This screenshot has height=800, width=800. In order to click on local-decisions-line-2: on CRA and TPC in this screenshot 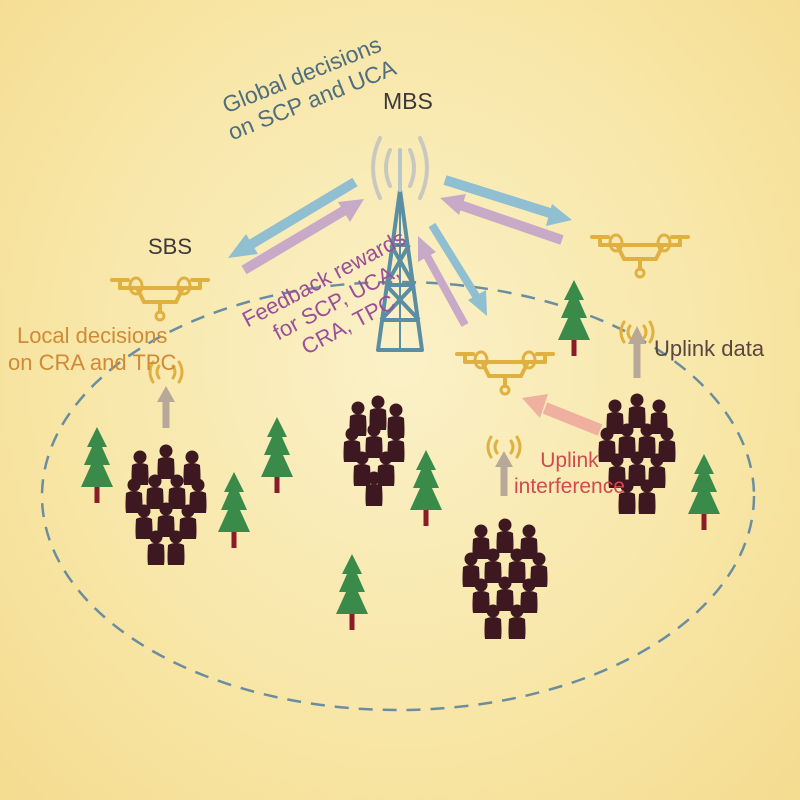, I will do `click(92, 362)`.